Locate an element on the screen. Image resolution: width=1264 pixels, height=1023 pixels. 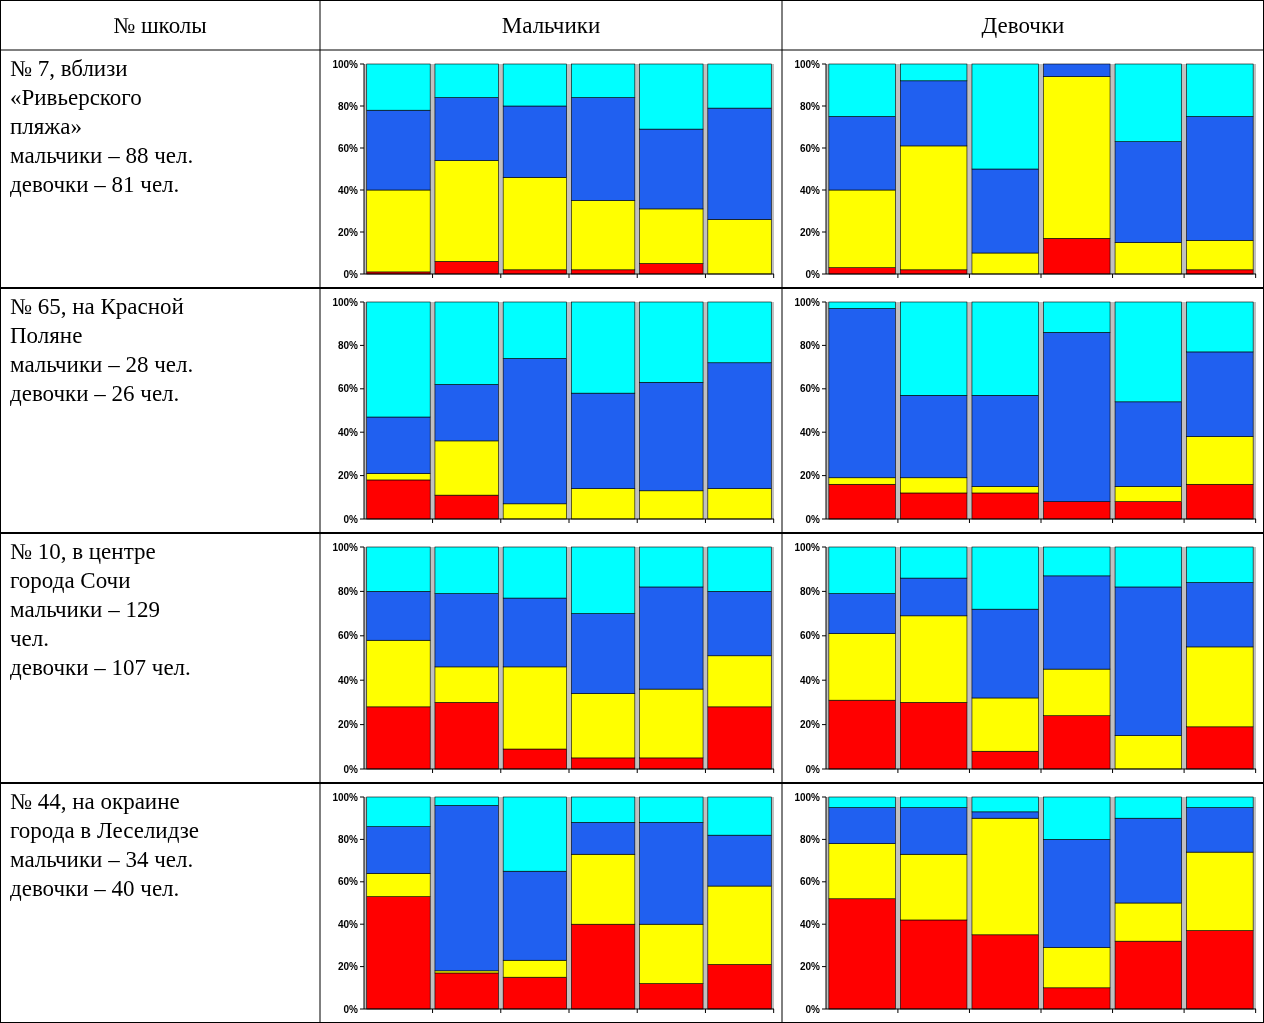
text: «Ривьерского is located at coordinates (76, 97).